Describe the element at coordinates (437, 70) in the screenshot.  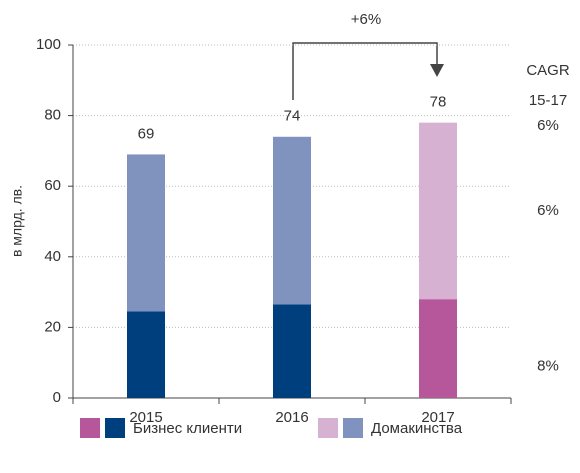
I see `growth-arrowhead` at that location.